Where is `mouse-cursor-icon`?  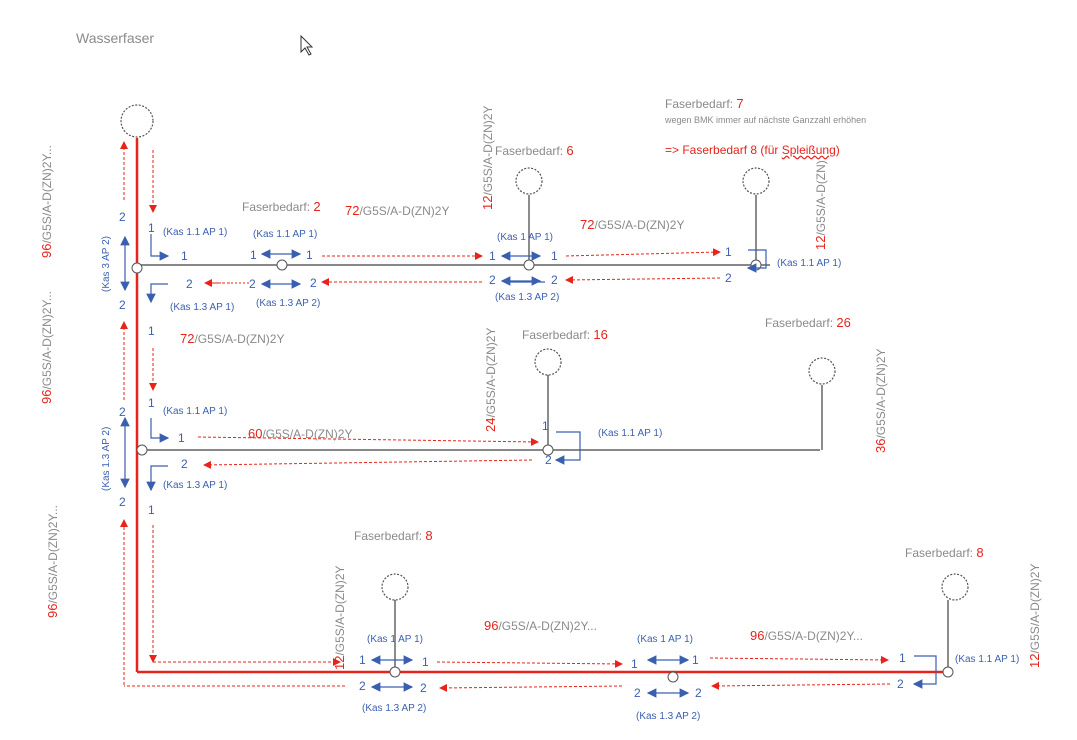 mouse-cursor-icon is located at coordinates (307, 45).